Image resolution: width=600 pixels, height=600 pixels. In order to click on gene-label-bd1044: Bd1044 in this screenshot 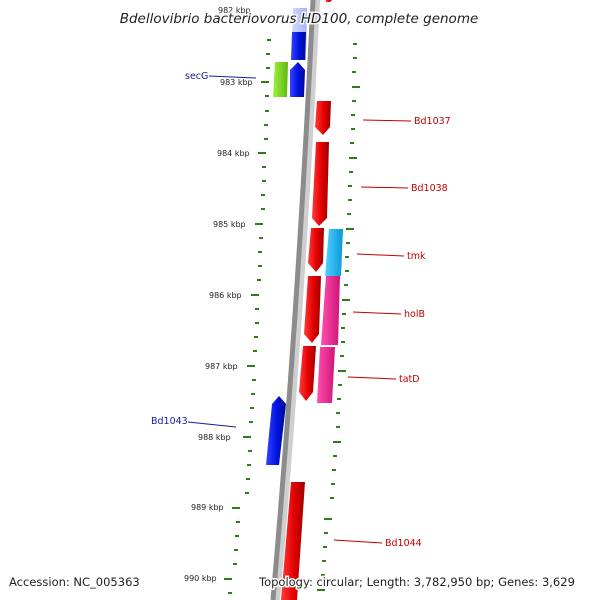, I will do `click(403, 543)`.